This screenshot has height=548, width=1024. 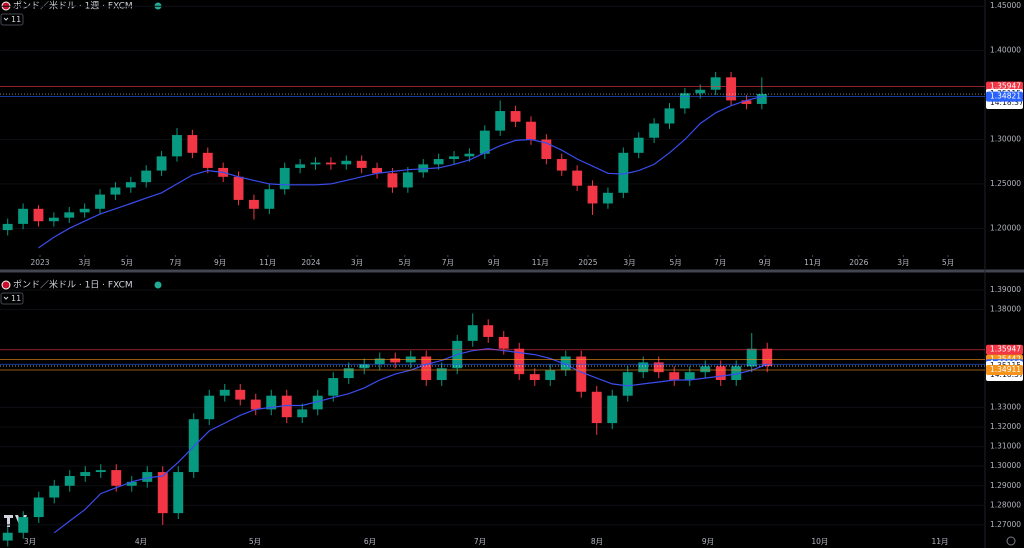 What do you see at coordinates (6, 19) in the screenshot?
I see `indicator-chevron` at bounding box center [6, 19].